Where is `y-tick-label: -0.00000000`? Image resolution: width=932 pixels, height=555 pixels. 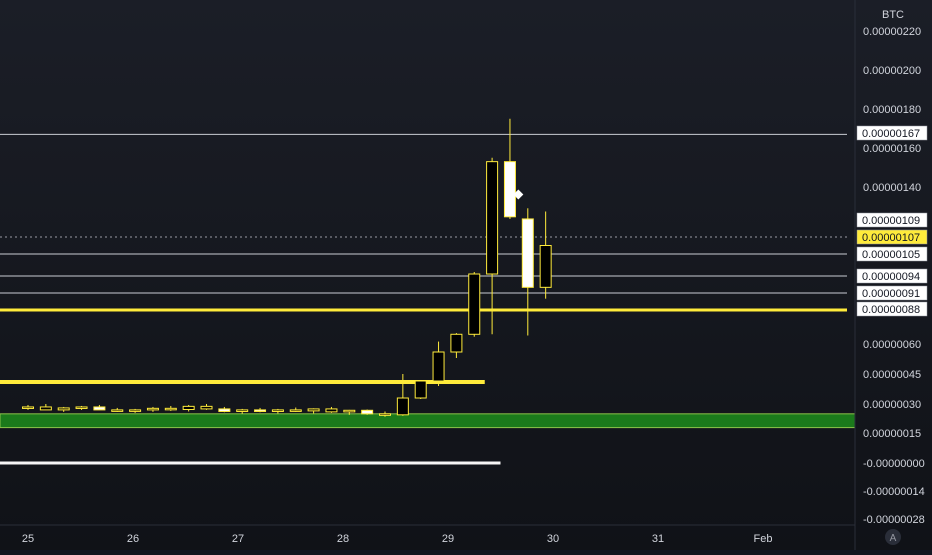
y-tick-label: -0.00000000 is located at coordinates (894, 464).